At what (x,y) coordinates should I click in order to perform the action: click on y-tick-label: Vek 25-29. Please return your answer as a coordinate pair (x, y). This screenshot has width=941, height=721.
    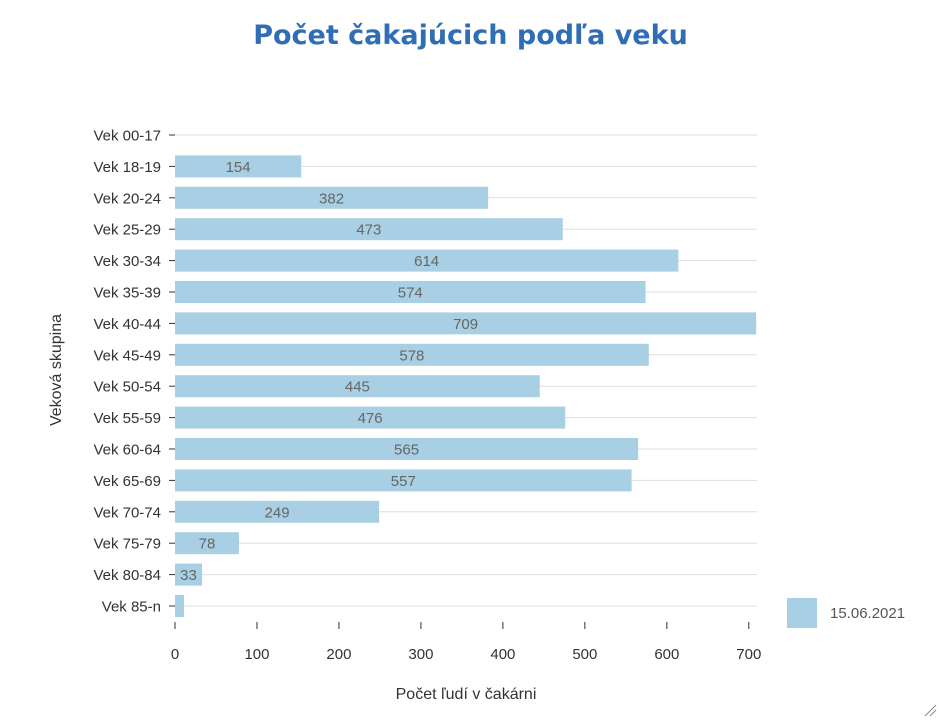
    Looking at the image, I should click on (127, 230).